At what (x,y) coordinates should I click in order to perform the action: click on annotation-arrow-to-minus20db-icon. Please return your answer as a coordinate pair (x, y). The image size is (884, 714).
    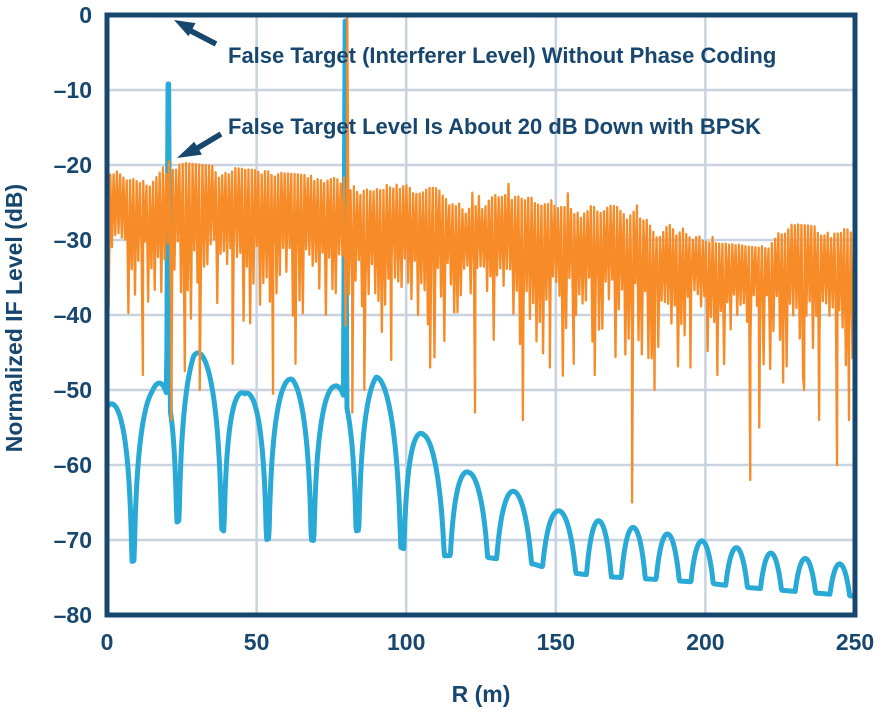
    Looking at the image, I should click on (200, 144).